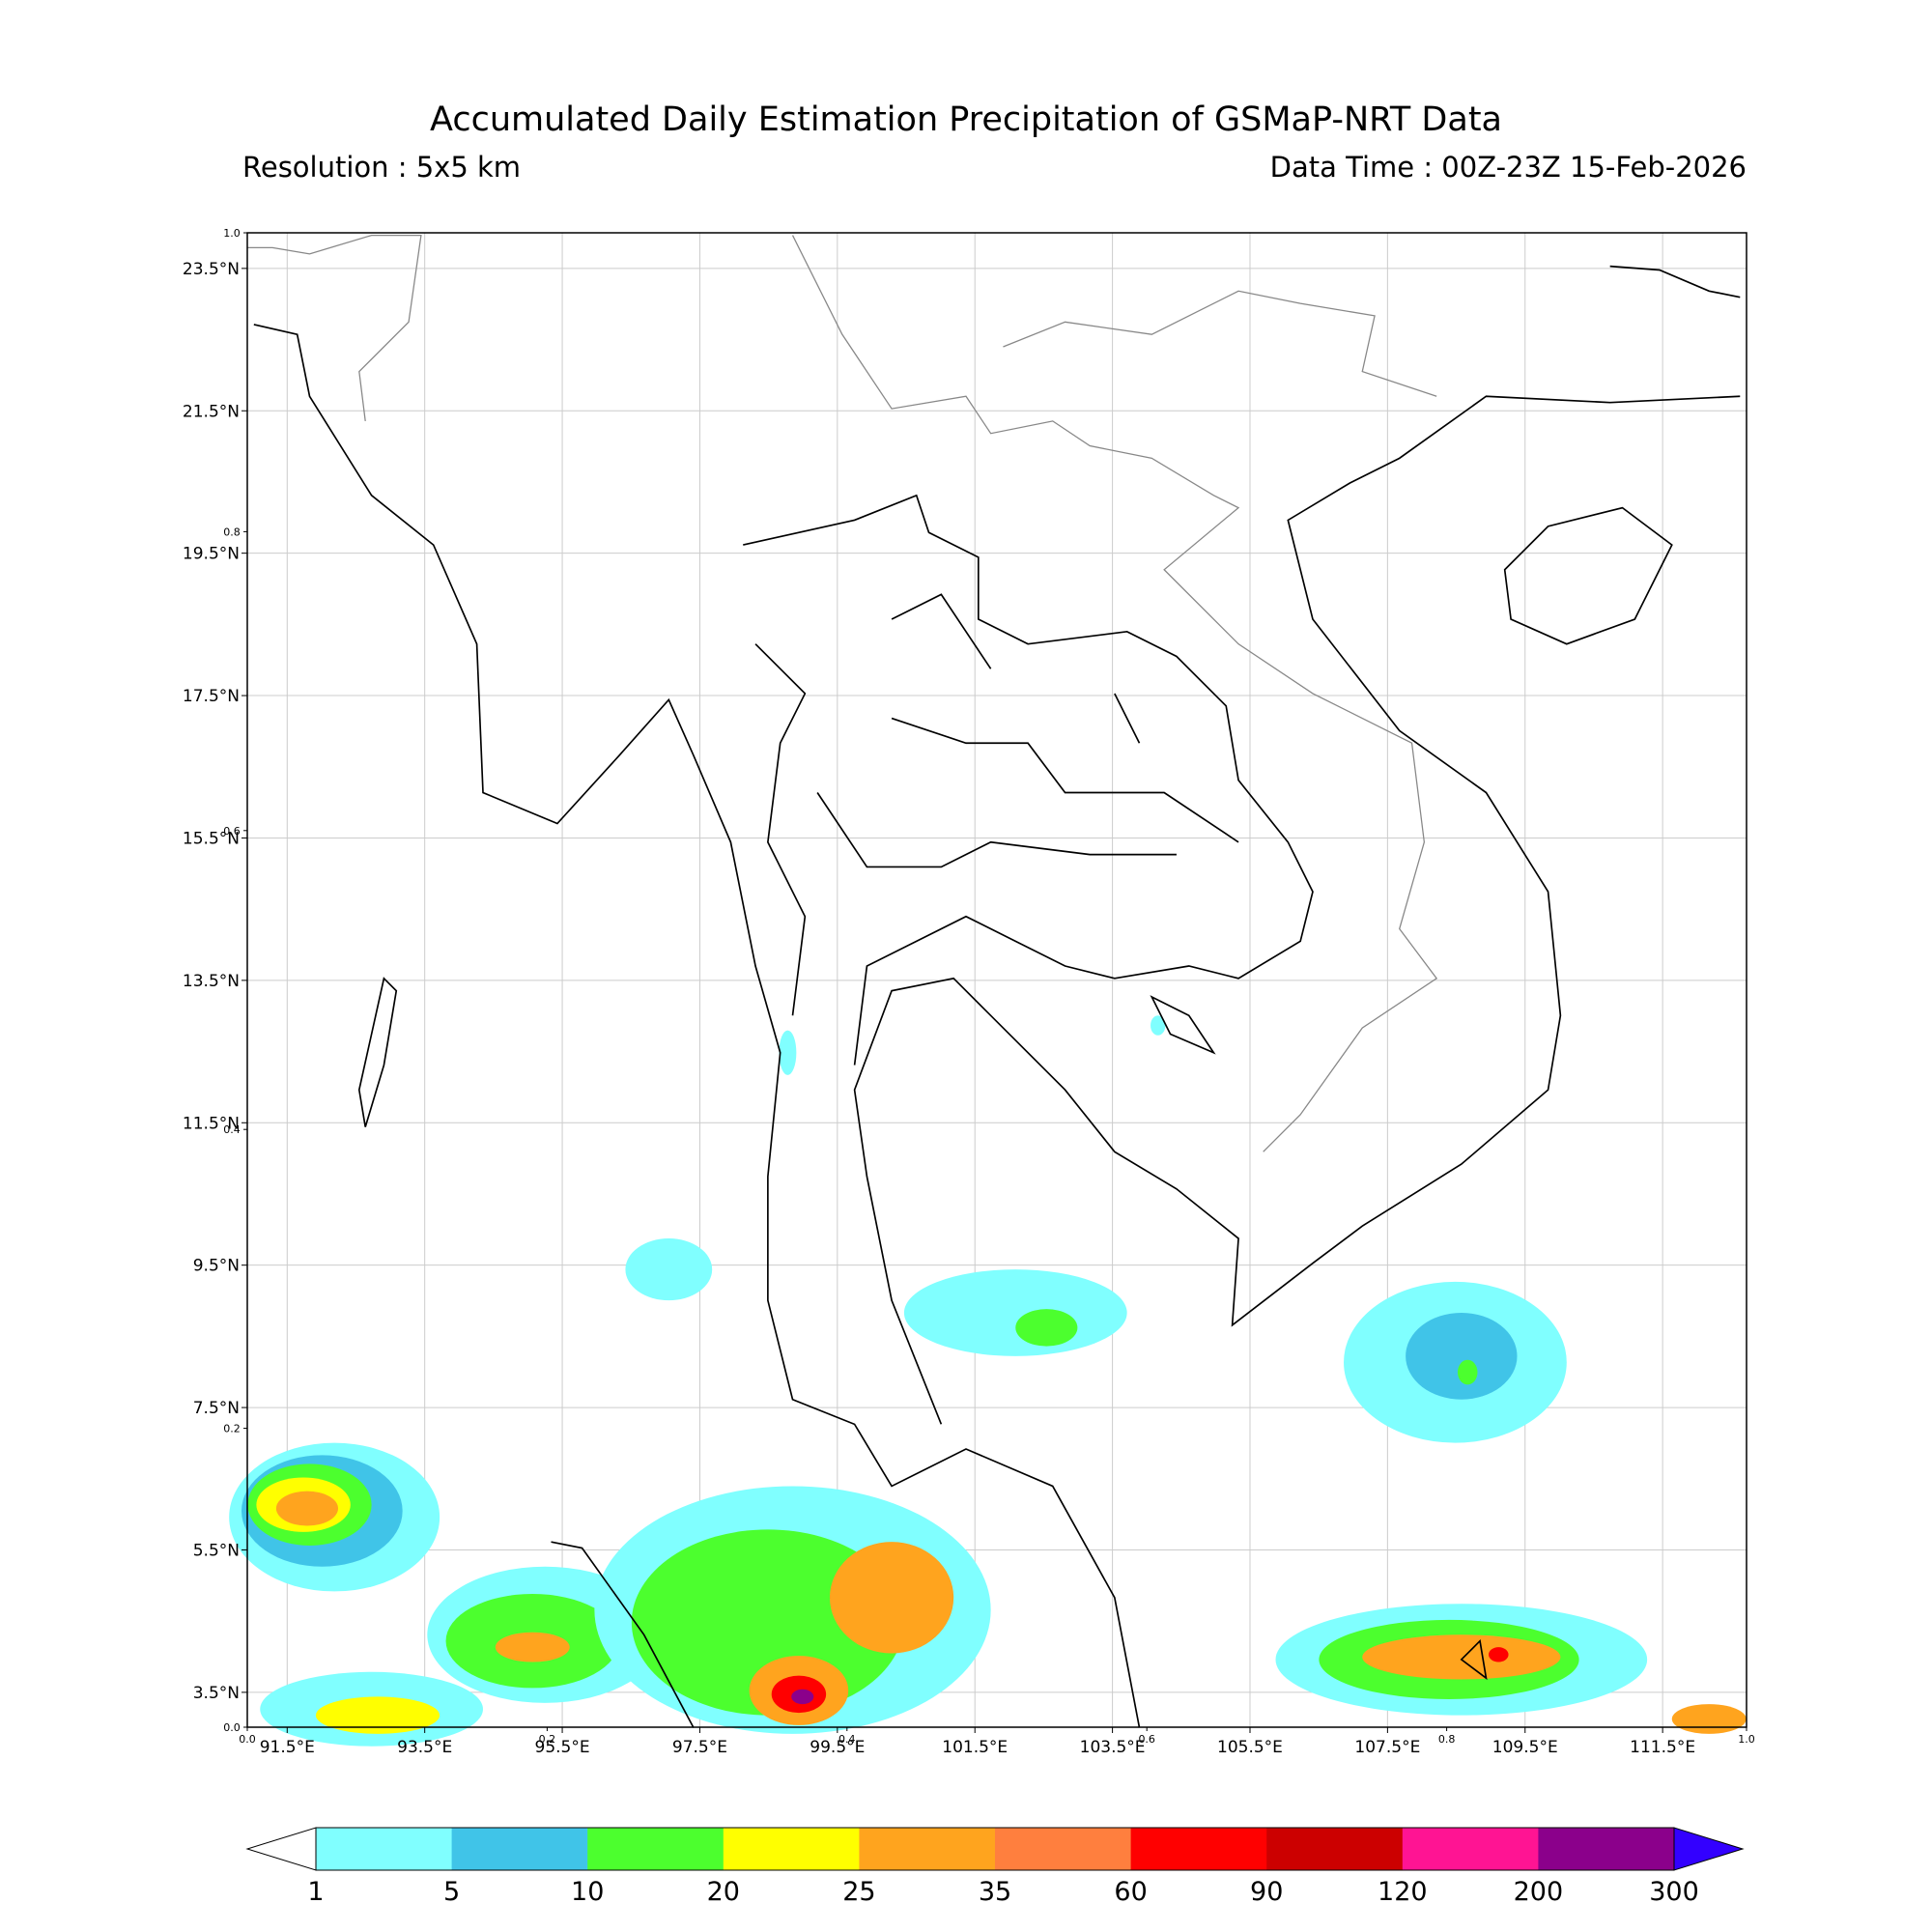 This screenshot has height=1932, width=1932. Describe the element at coordinates (211, 1123) in the screenshot. I see `lat-tick-label: 11.5°N` at that location.